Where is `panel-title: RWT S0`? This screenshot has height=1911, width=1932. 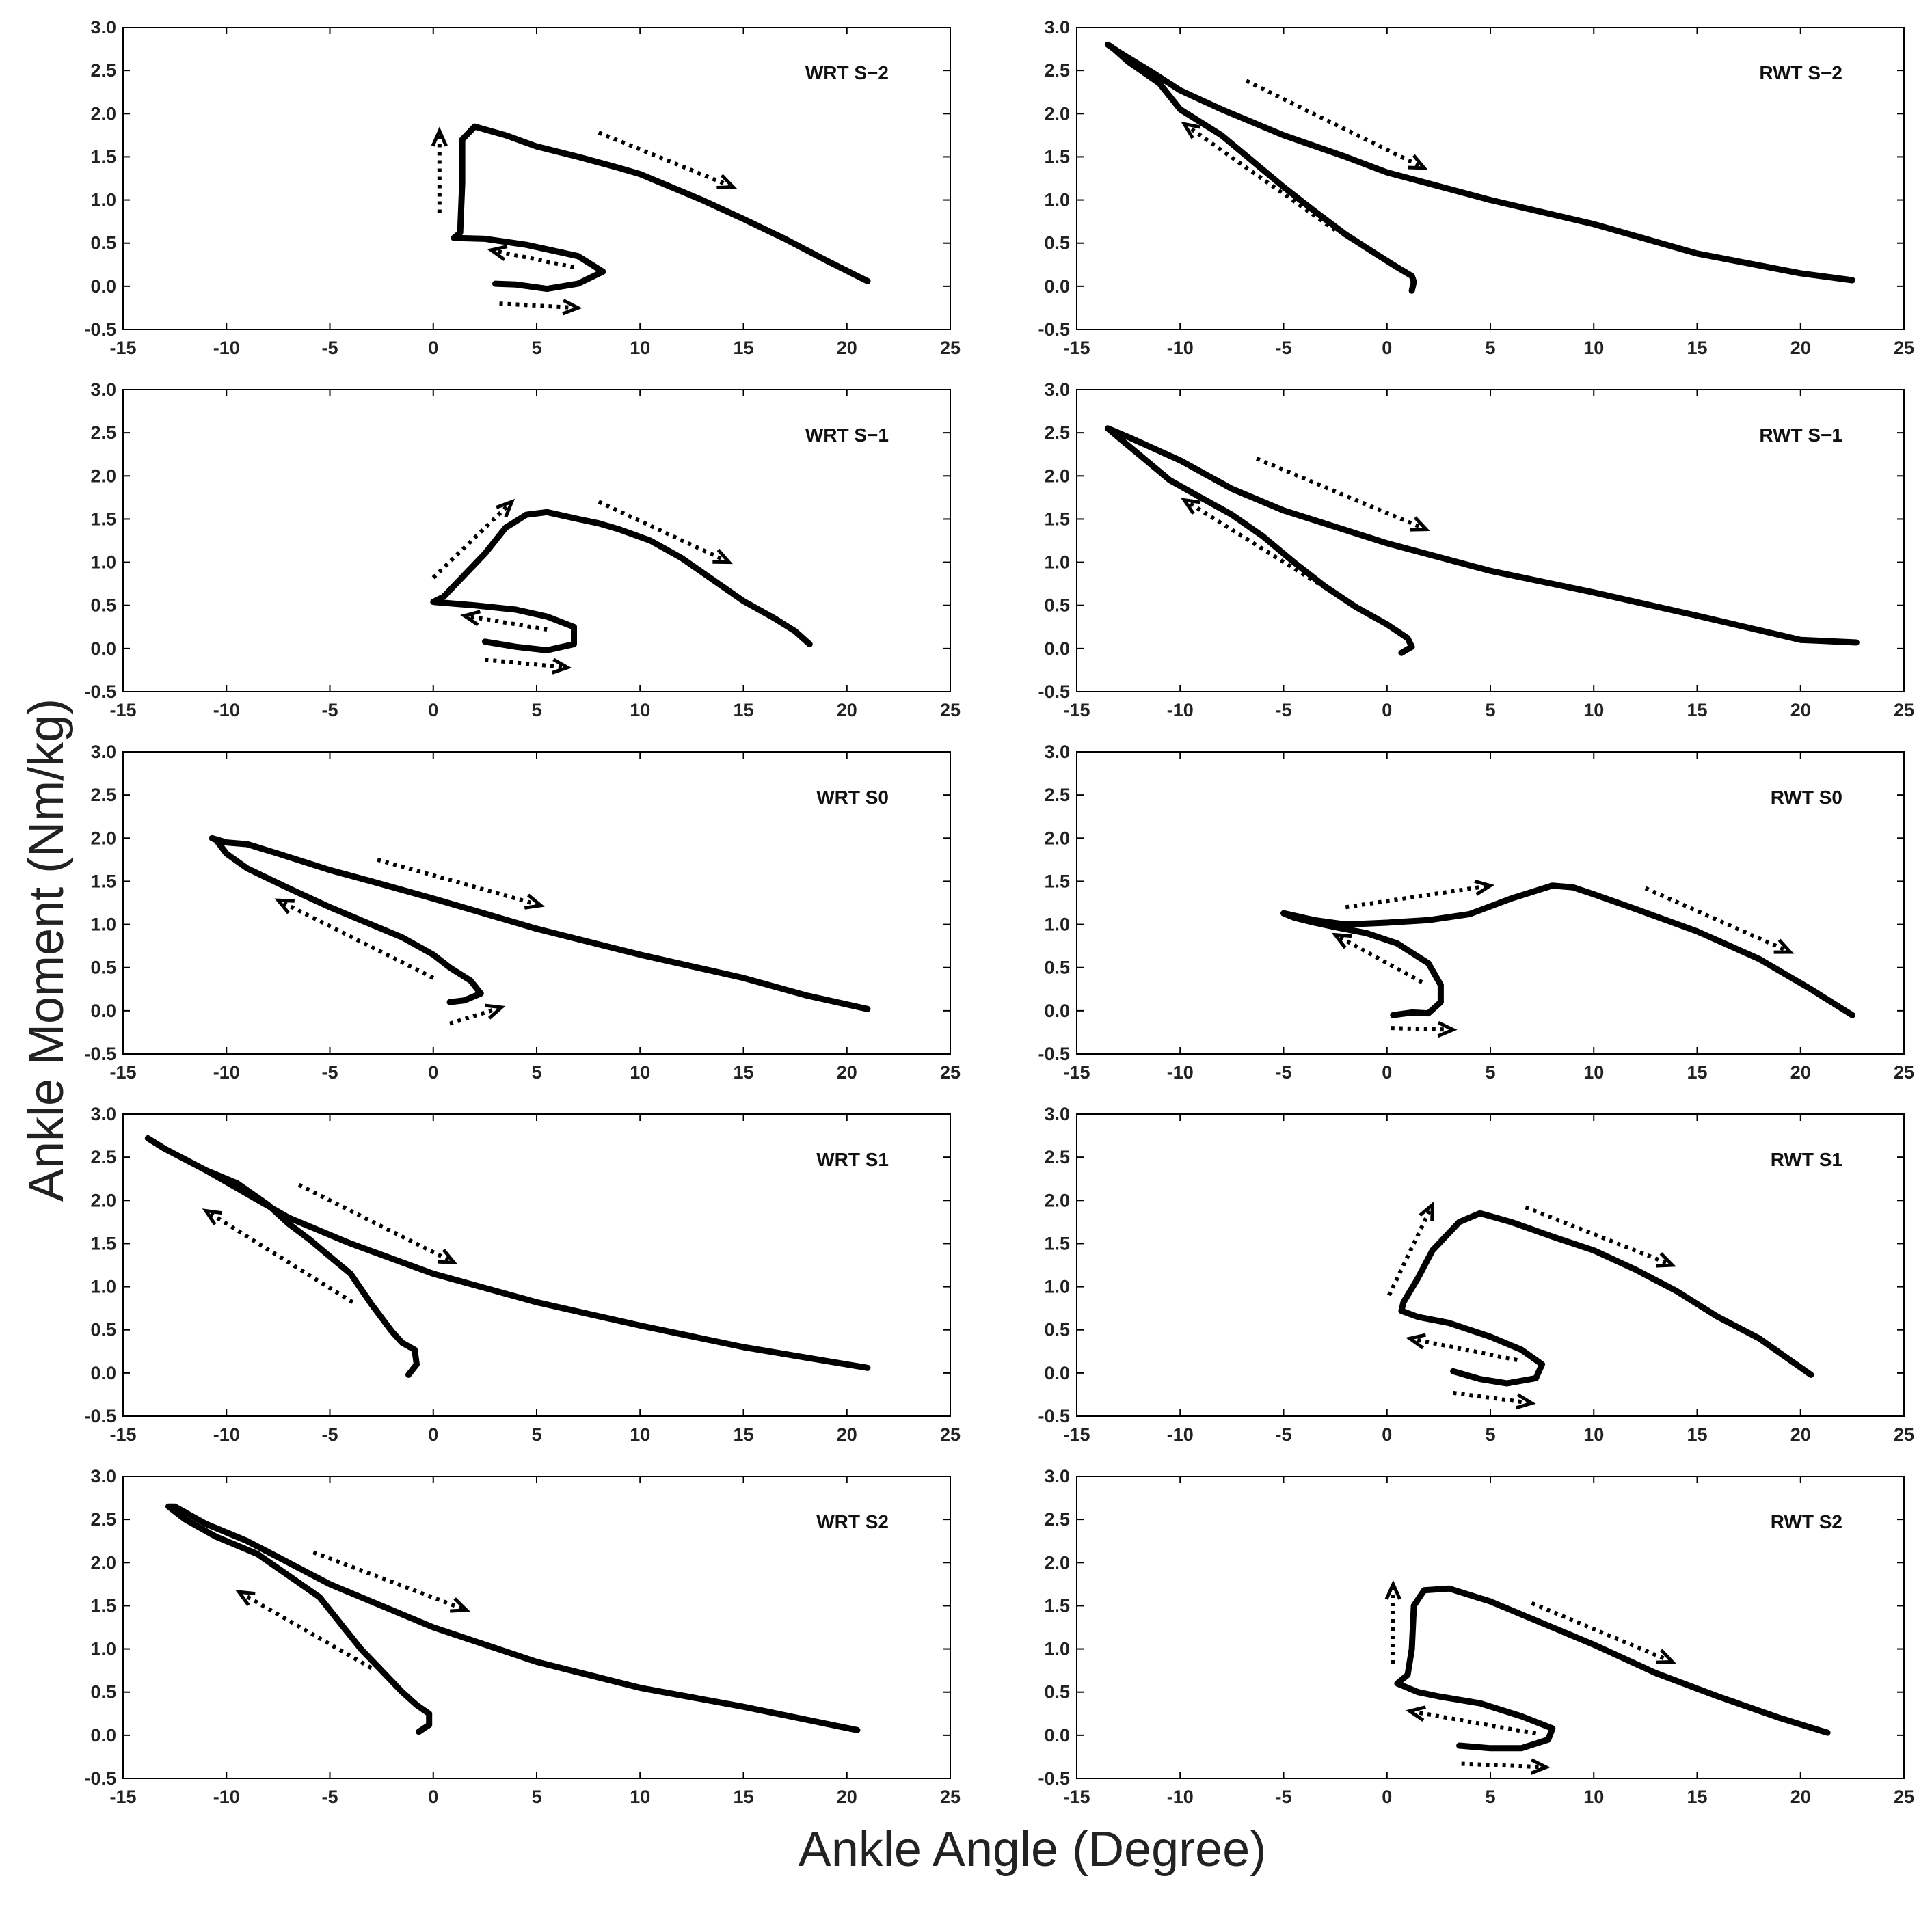
panel-title: RWT S0 is located at coordinates (1806, 797).